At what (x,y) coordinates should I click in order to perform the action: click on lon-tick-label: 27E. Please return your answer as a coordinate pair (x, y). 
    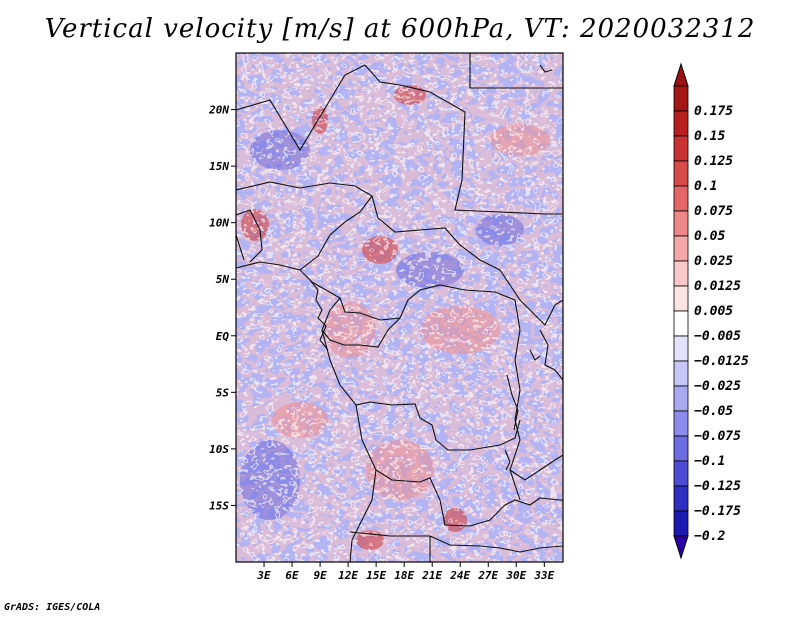
    Looking at the image, I should click on (487, 575).